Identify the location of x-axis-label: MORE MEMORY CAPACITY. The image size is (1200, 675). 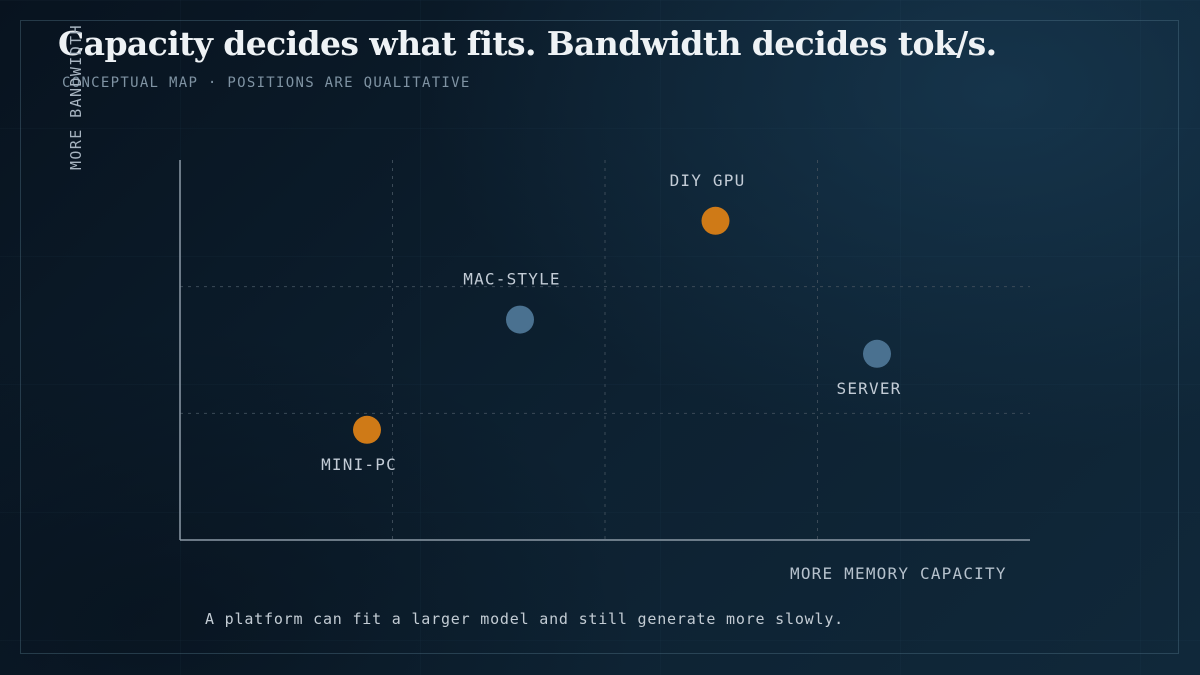
(898, 573).